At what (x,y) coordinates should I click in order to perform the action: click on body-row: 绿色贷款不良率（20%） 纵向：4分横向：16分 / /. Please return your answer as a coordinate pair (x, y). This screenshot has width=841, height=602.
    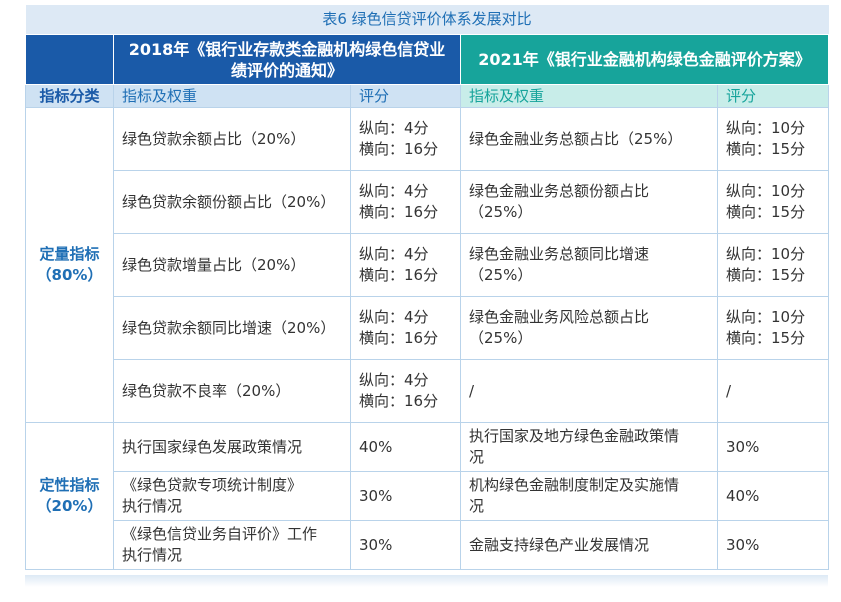
    Looking at the image, I should click on (428, 391).